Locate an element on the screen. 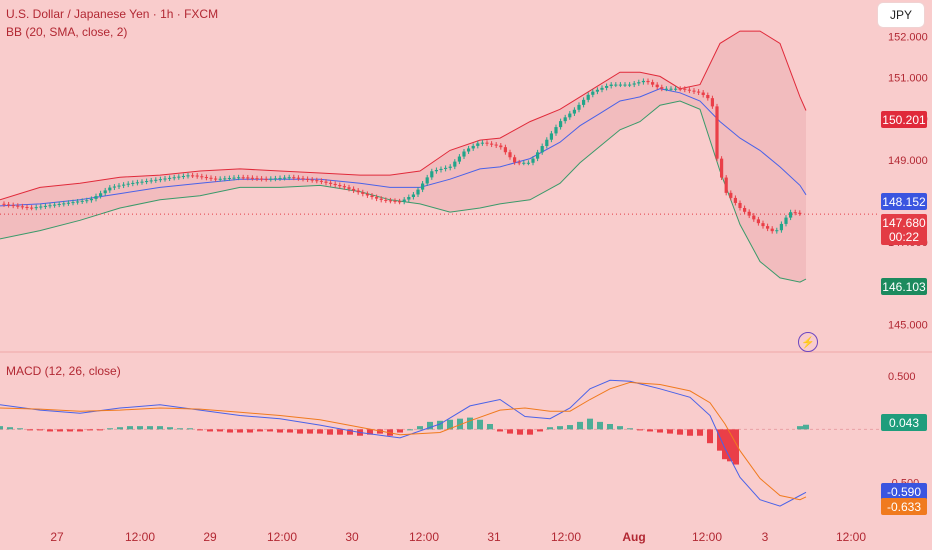  time-tick-label: 3 is located at coordinates (765, 537).